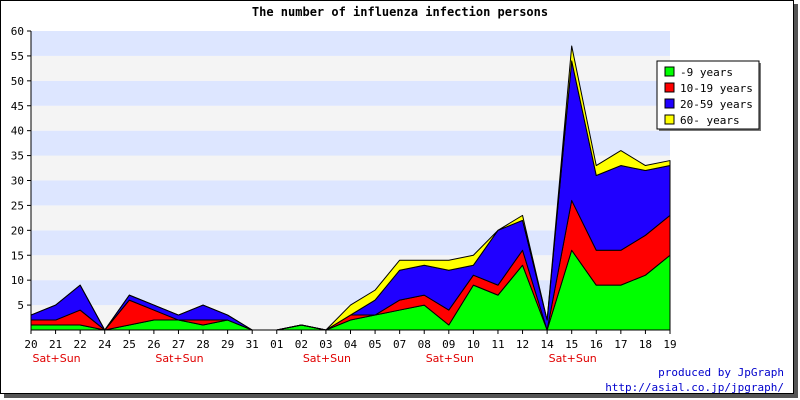  What do you see at coordinates (80, 344) in the screenshot?
I see `x-tick-label: 22` at bounding box center [80, 344].